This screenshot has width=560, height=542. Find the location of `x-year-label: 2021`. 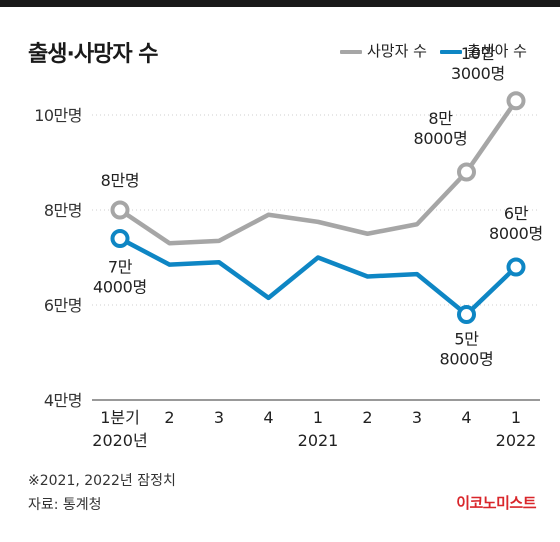

x-year-label: 2021 is located at coordinates (318, 440).